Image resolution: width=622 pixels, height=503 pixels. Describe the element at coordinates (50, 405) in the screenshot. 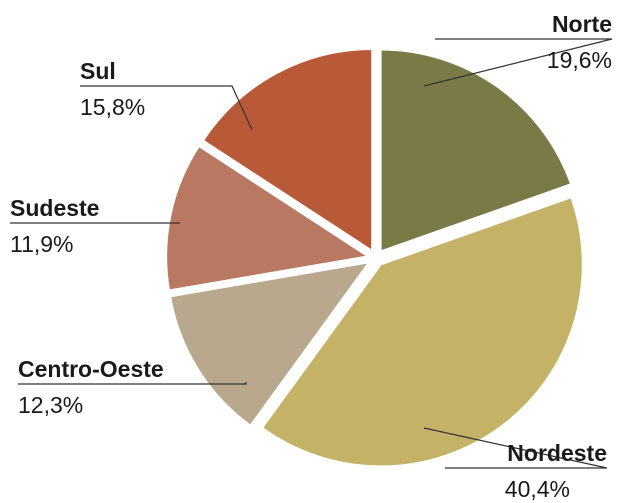

I see `slice-value: 12,3%` at that location.